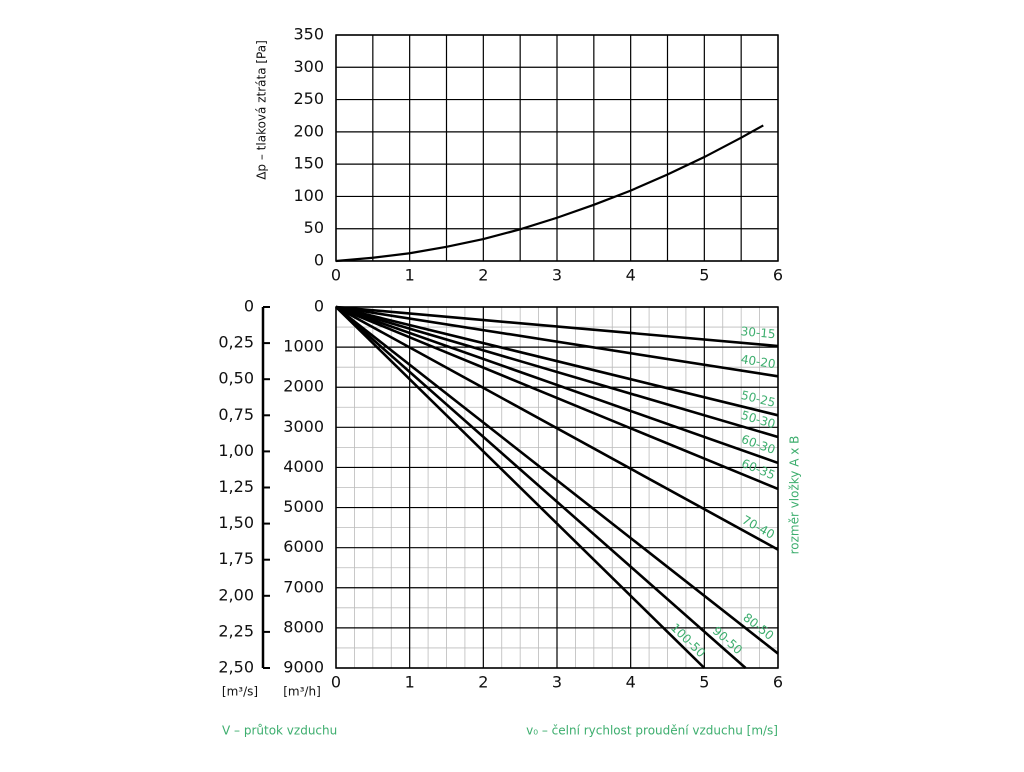 Image resolution: width=1024 pixels, height=772 pixels. What do you see at coordinates (236, 486) in the screenshot?
I see `y2-tick-label: 1,25` at bounding box center [236, 486].